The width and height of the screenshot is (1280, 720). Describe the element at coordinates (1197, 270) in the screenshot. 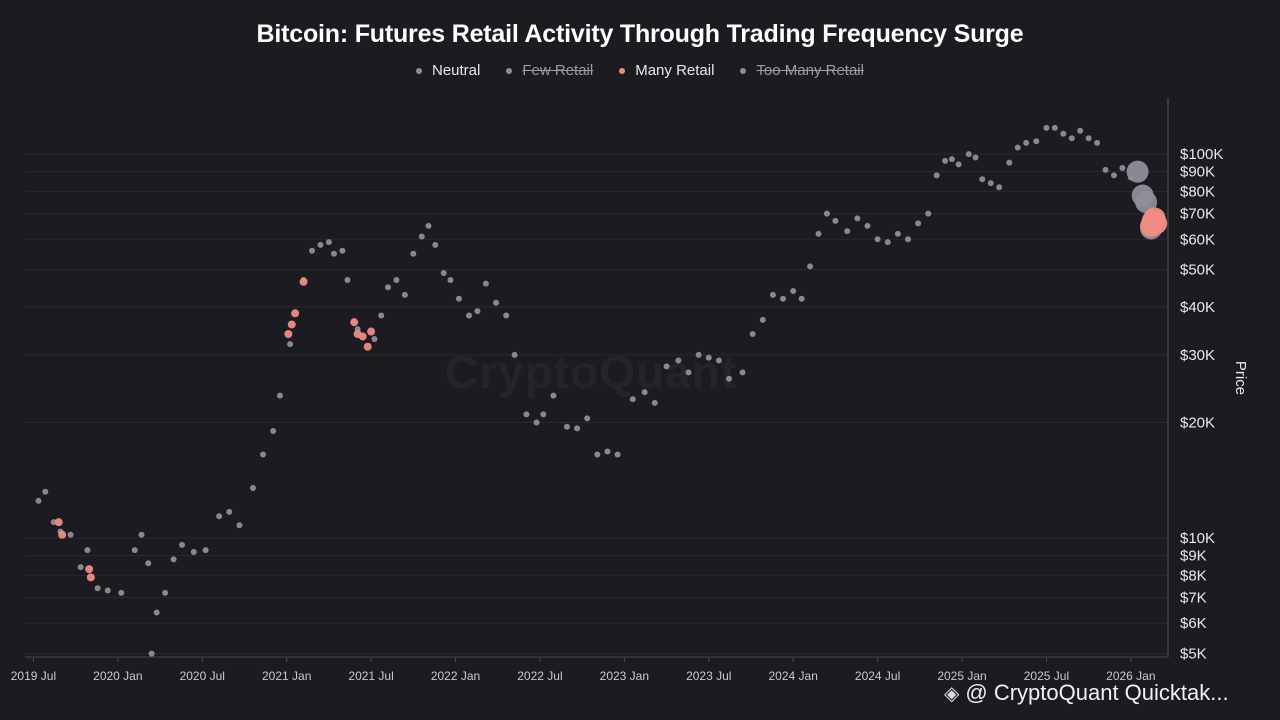

I see `y-tick-label: $50K` at that location.